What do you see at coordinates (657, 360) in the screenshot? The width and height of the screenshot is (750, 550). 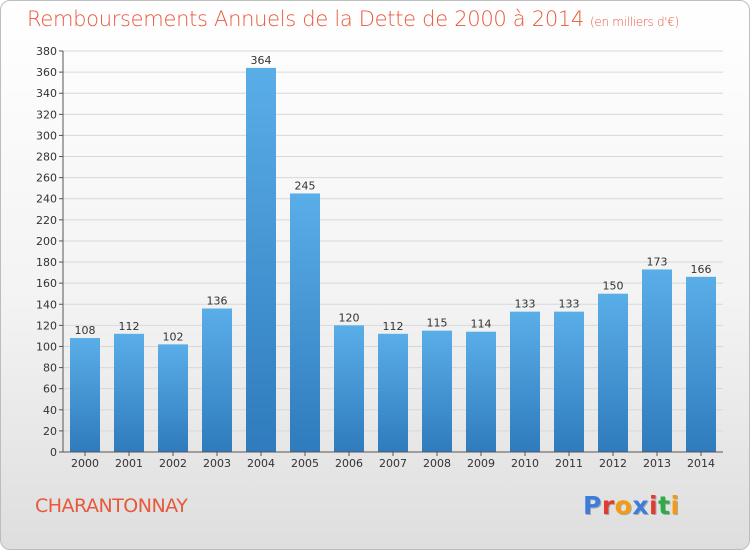 I see `bar-2013` at bounding box center [657, 360].